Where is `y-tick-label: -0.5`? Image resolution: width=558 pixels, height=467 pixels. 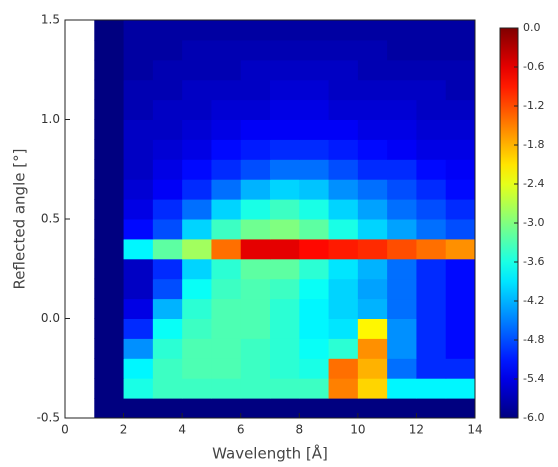
y-tick-label: -0.5 is located at coordinates (48, 418).